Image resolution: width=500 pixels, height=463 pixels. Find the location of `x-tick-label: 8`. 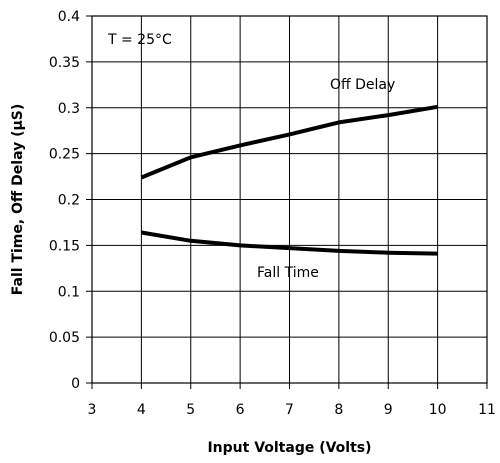

x-tick-label: 8 is located at coordinates (338, 410).